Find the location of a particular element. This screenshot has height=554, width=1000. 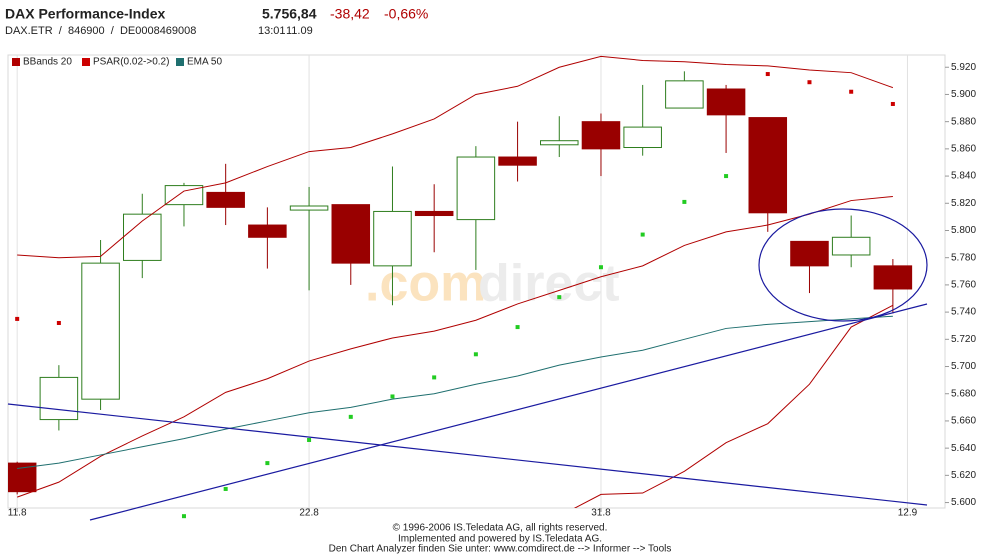

y-tick-label: 5.900 is located at coordinates (963, 94).